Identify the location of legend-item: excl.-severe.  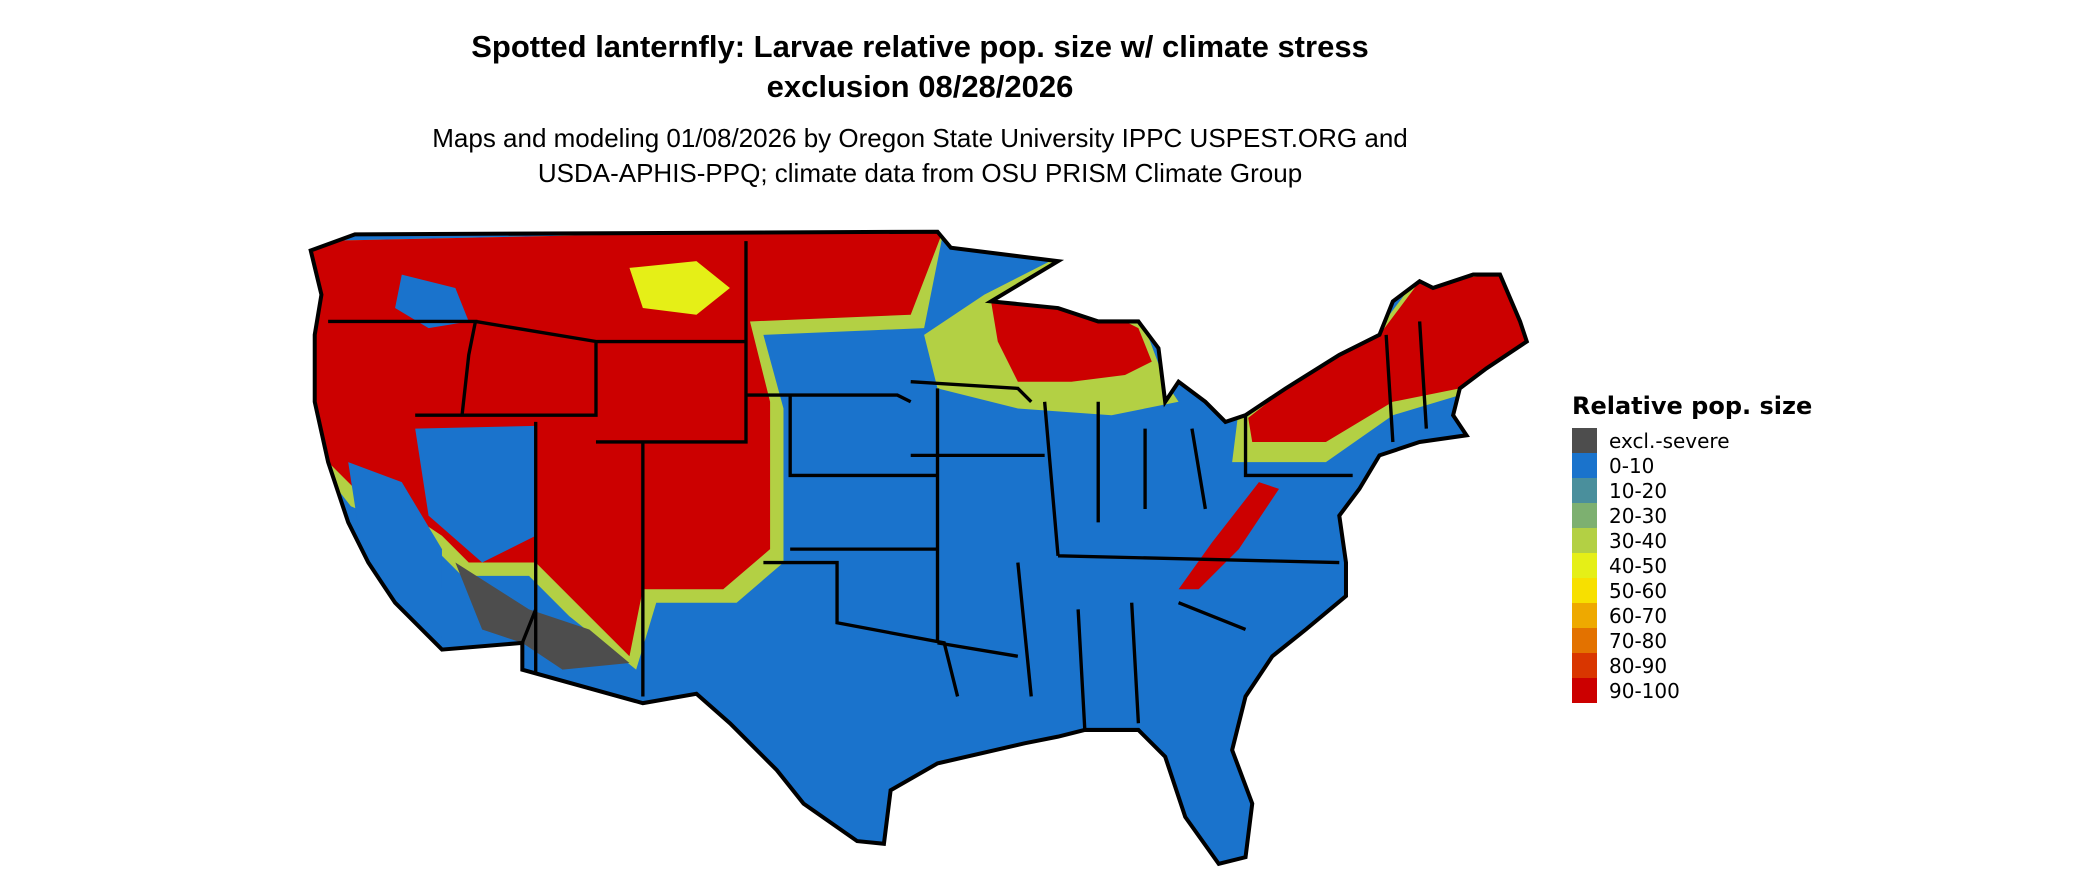
(1692, 440).